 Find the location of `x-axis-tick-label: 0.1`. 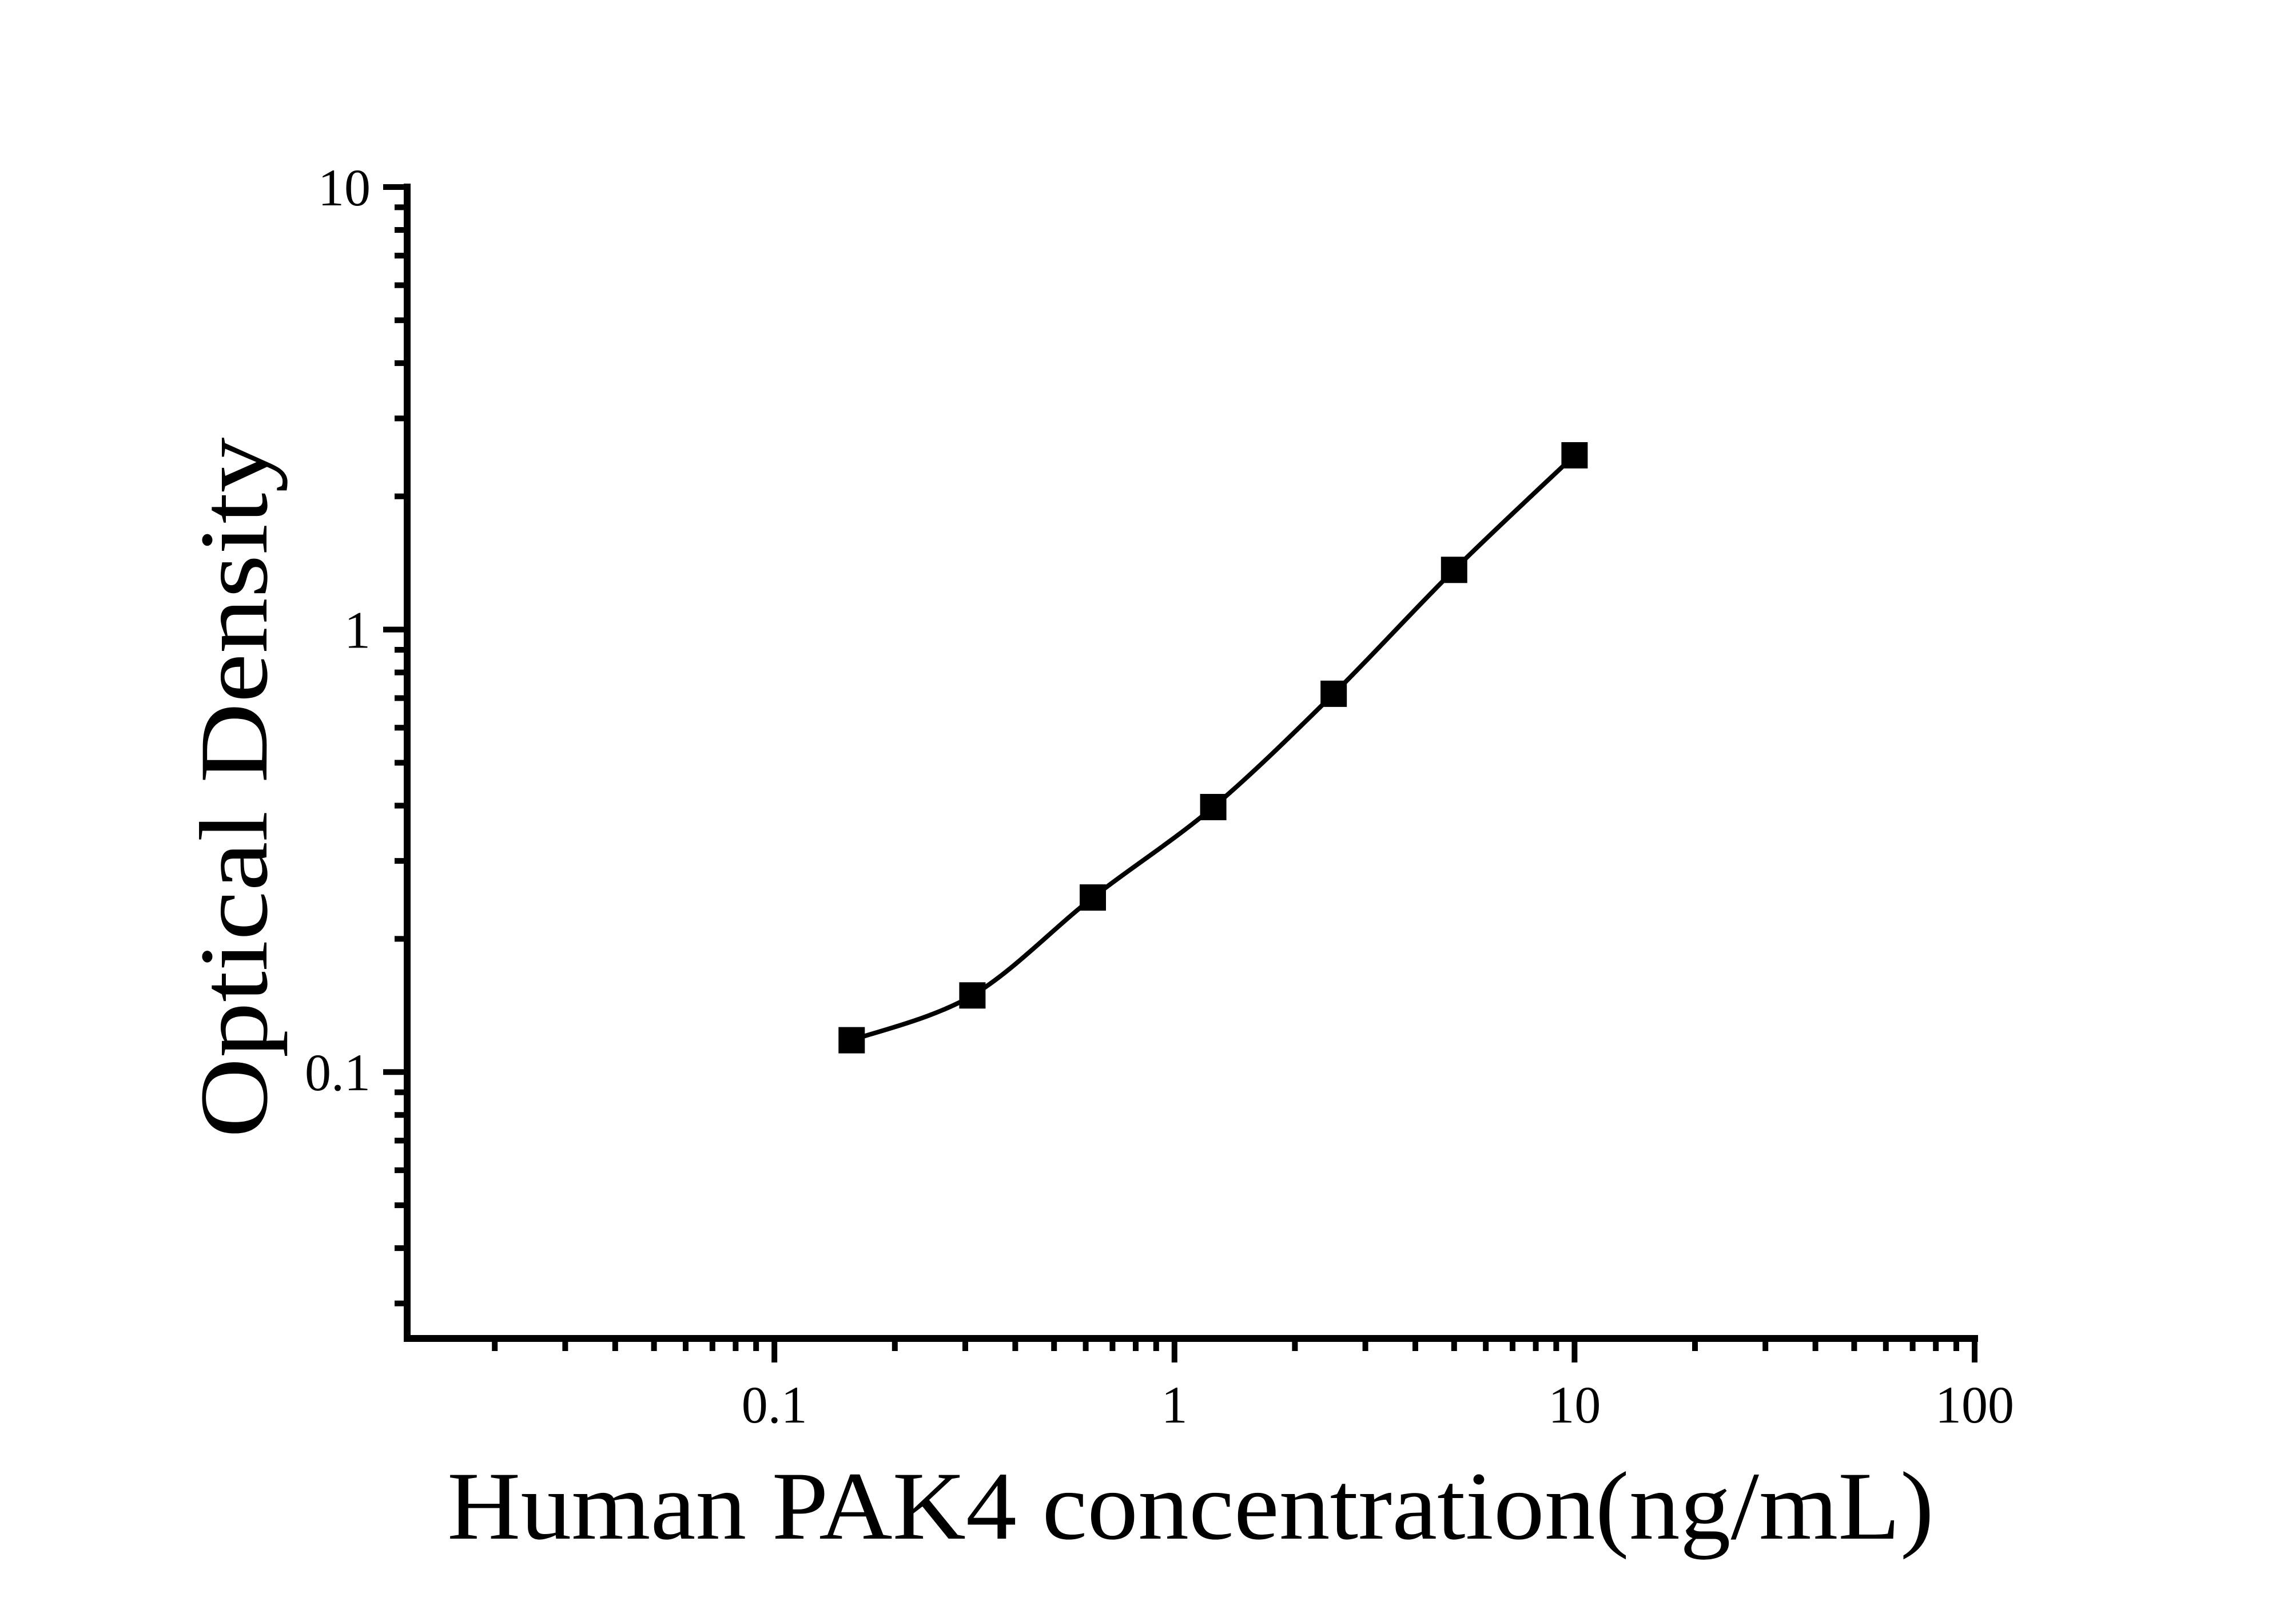

x-axis-tick-label: 0.1 is located at coordinates (775, 1405).